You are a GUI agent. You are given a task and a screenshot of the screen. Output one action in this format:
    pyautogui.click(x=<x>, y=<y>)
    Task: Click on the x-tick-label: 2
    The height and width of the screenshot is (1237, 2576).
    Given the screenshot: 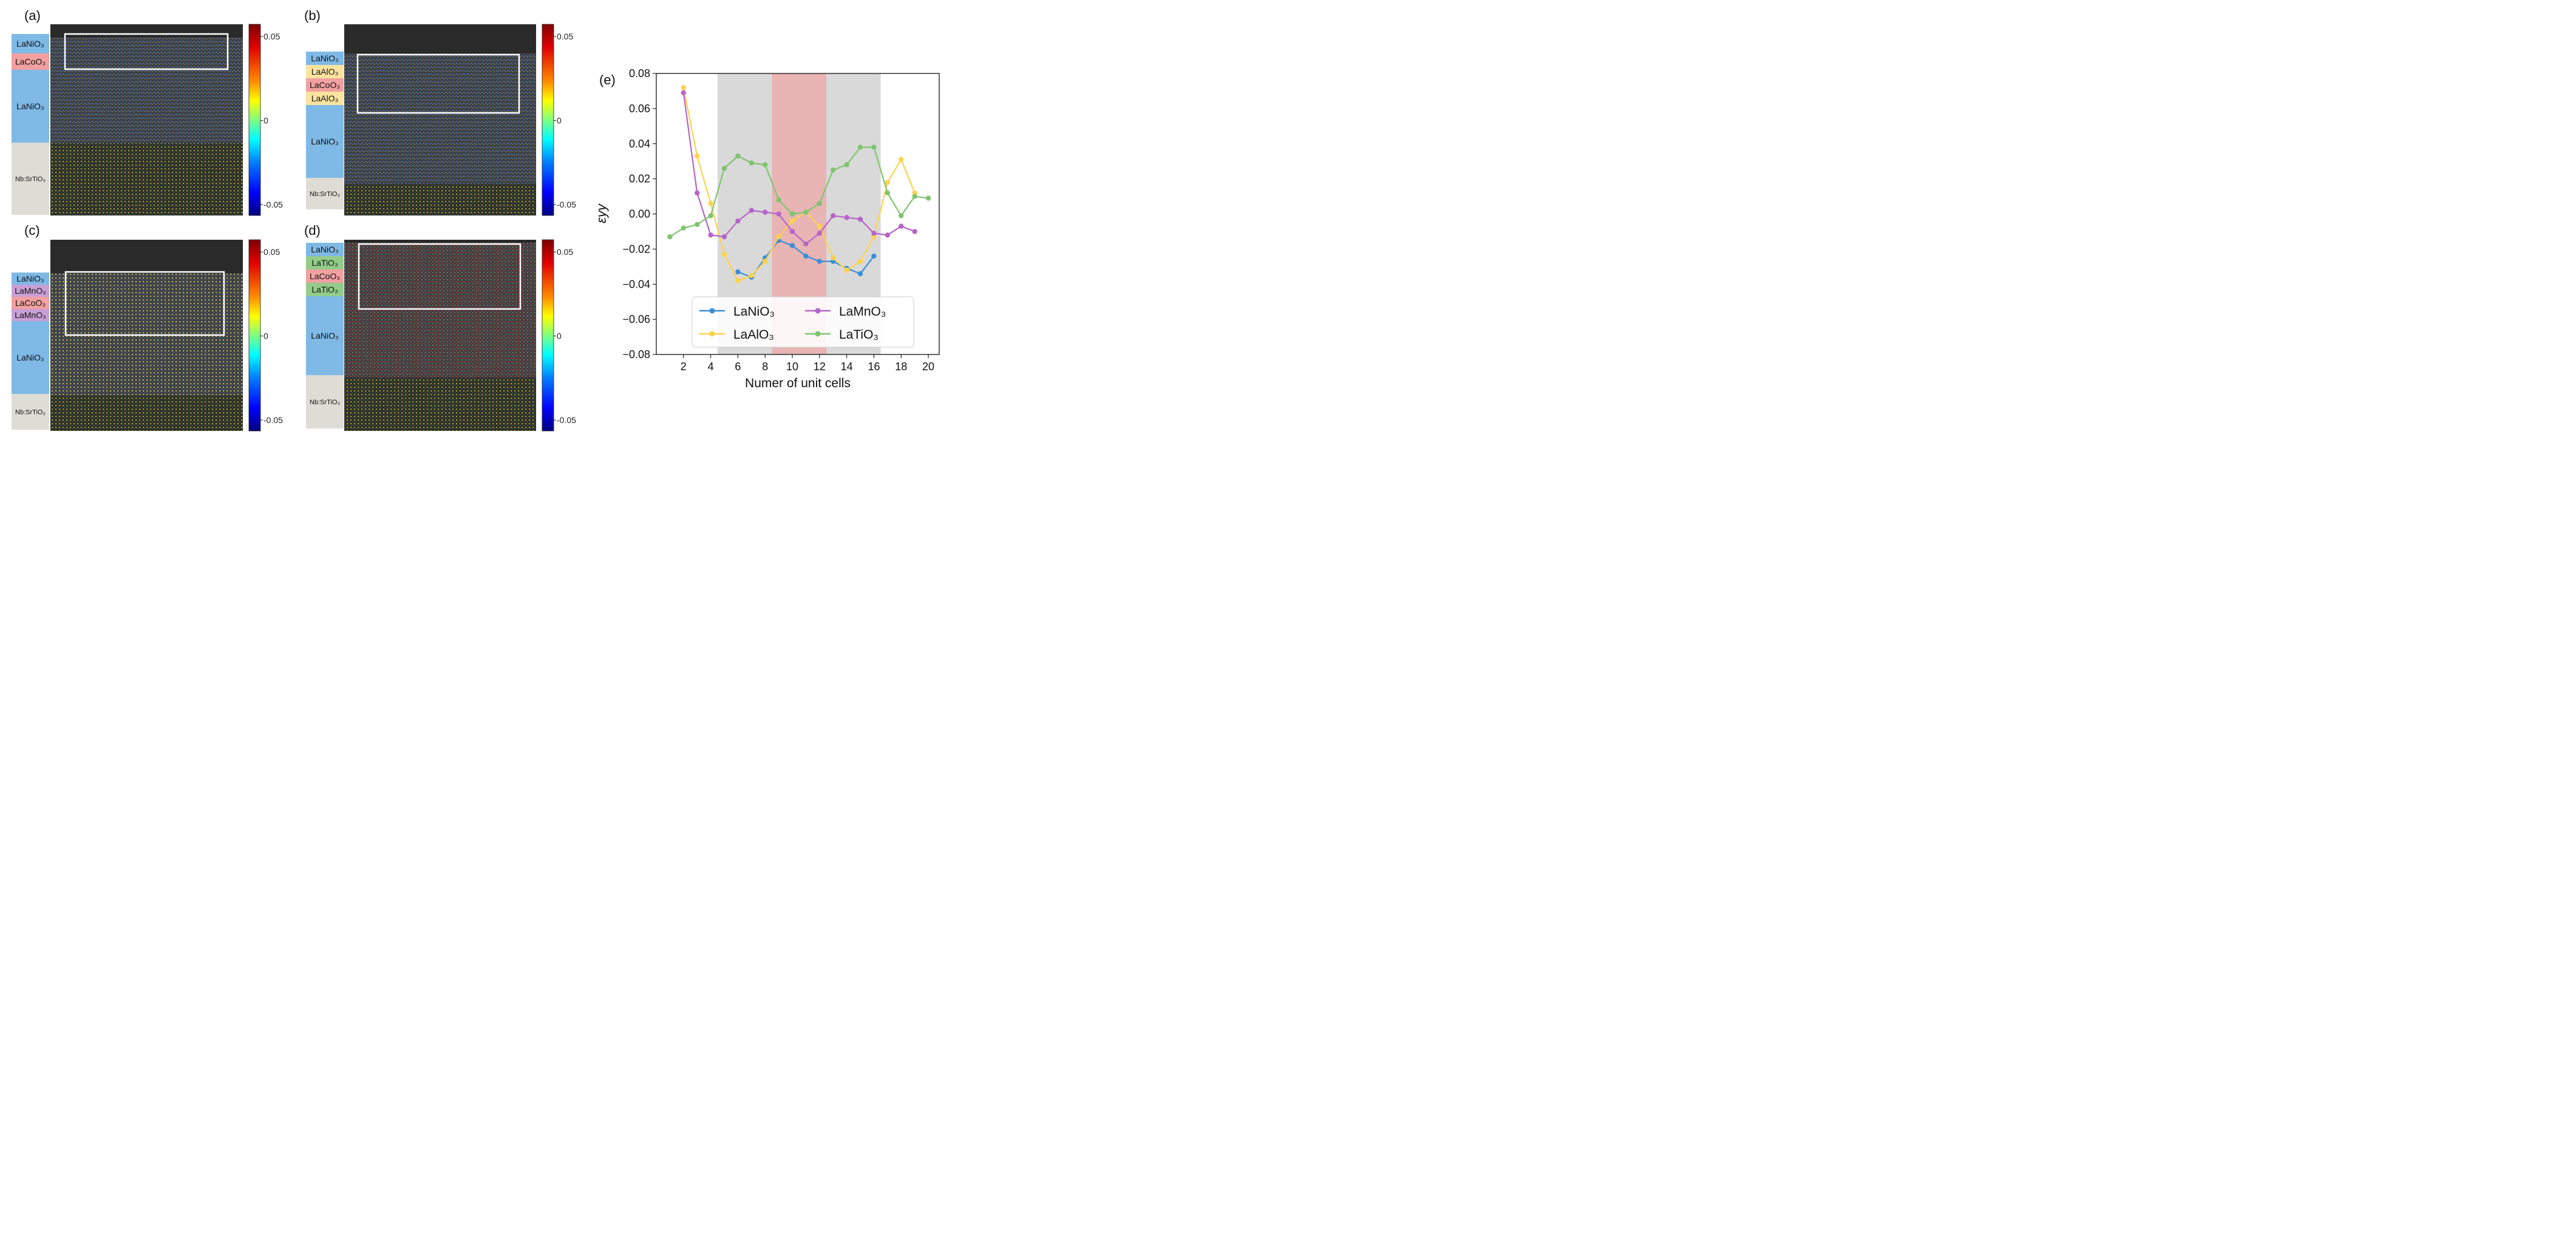 What is the action you would take?
    pyautogui.click(x=684, y=367)
    